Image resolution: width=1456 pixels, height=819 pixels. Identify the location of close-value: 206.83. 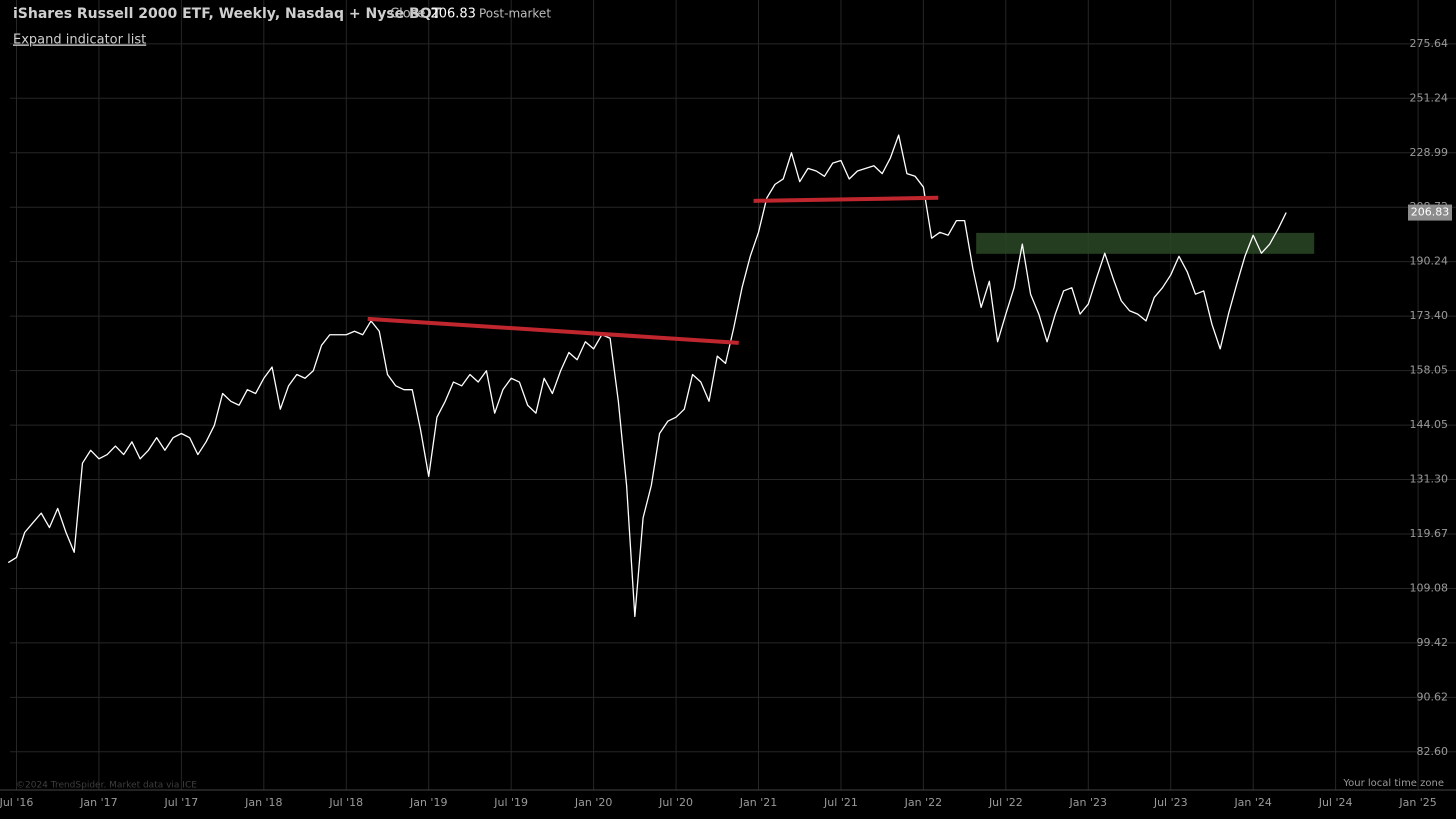
(453, 14).